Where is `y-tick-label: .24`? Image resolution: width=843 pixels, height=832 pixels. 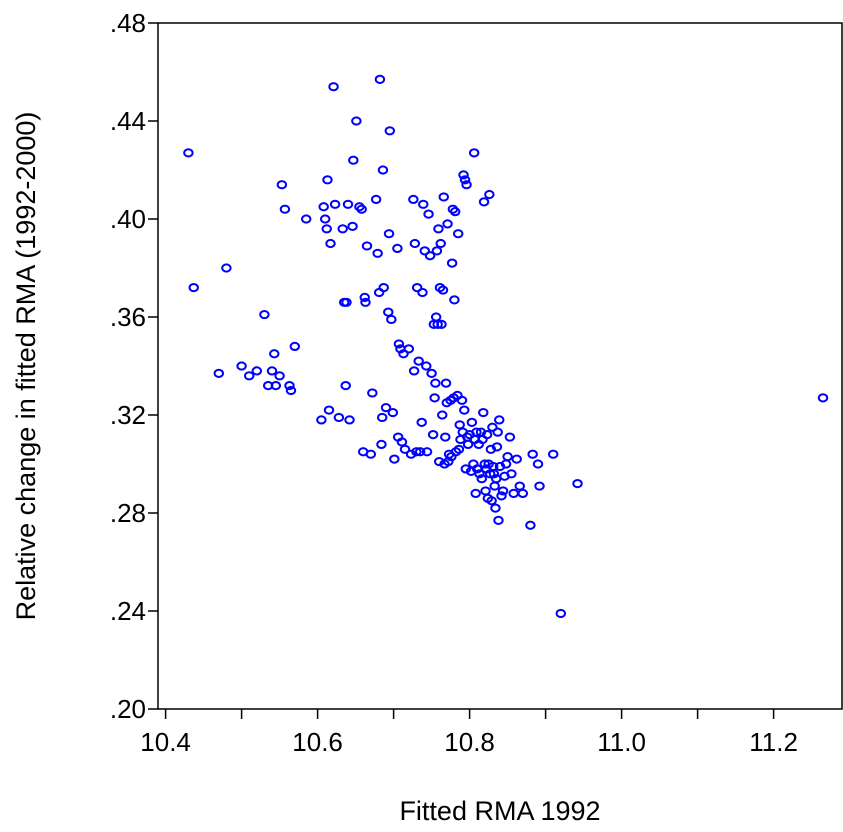 y-tick-label: .24 is located at coordinates (128, 611).